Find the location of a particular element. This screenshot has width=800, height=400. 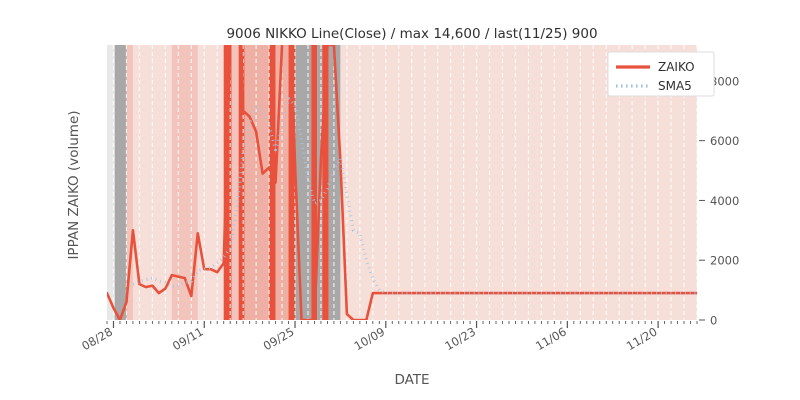

chart-legend: ZAIKO SMA5 is located at coordinates (661, 74).